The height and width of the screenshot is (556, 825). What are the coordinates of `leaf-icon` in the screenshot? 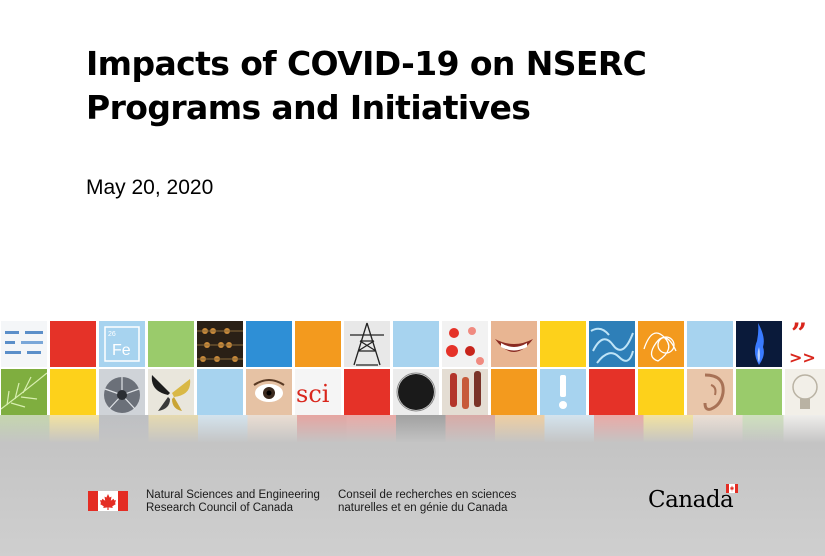 It's located at (24, 391).